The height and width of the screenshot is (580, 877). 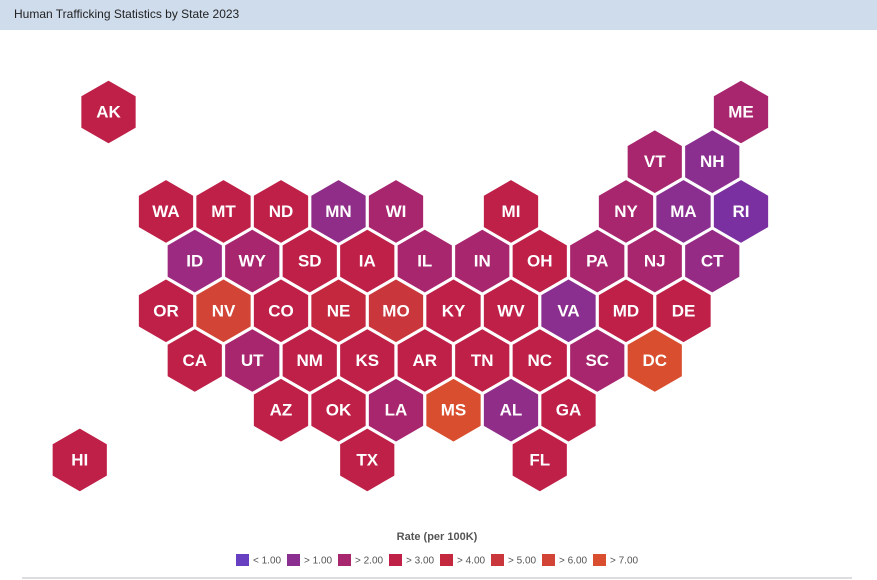 What do you see at coordinates (471, 561) in the screenshot?
I see `legend-label: > 4.00` at bounding box center [471, 561].